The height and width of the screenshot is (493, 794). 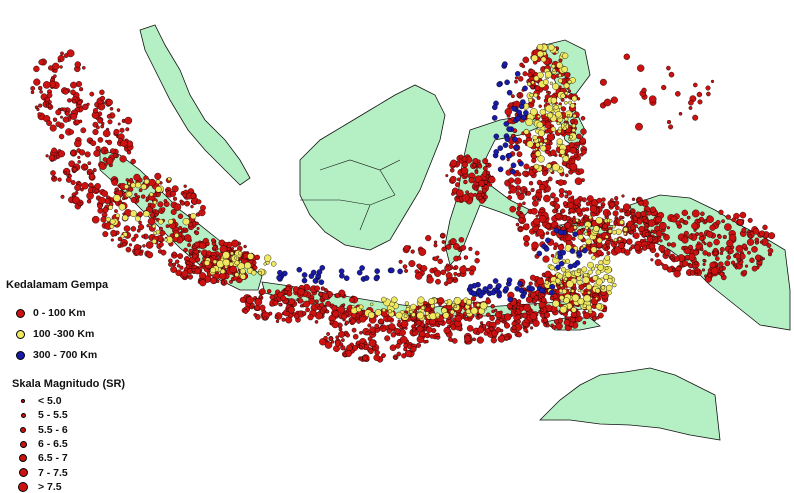 What do you see at coordinates (44, 430) in the screenshot?
I see `magnitude-legend-item: 5.5 - 6` at bounding box center [44, 430].